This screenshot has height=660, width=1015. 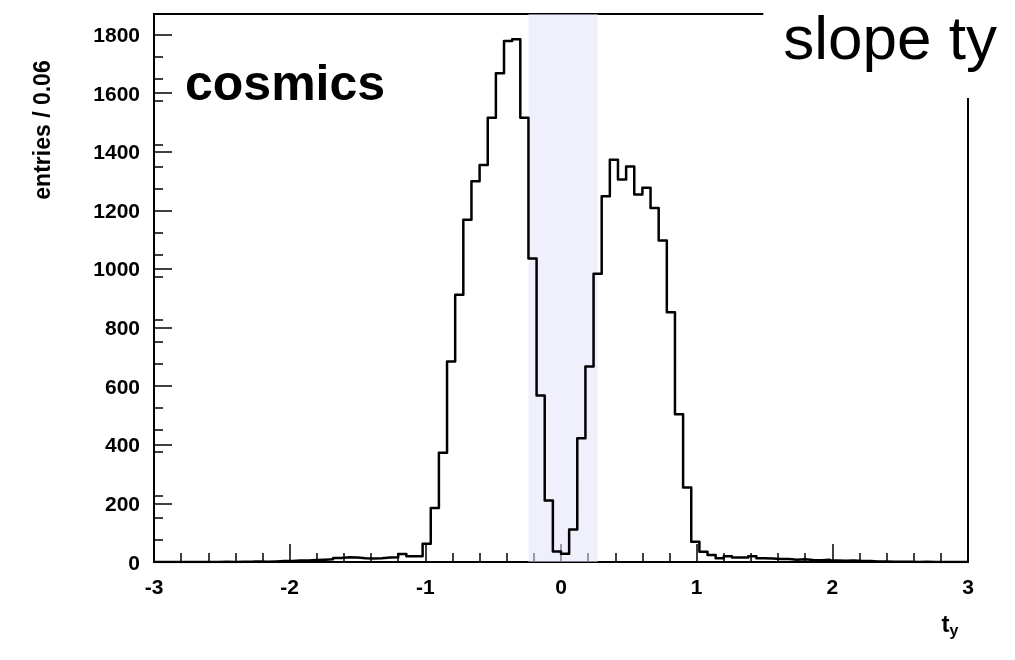 I want to click on x-tick-label: -1, so click(x=425, y=586).